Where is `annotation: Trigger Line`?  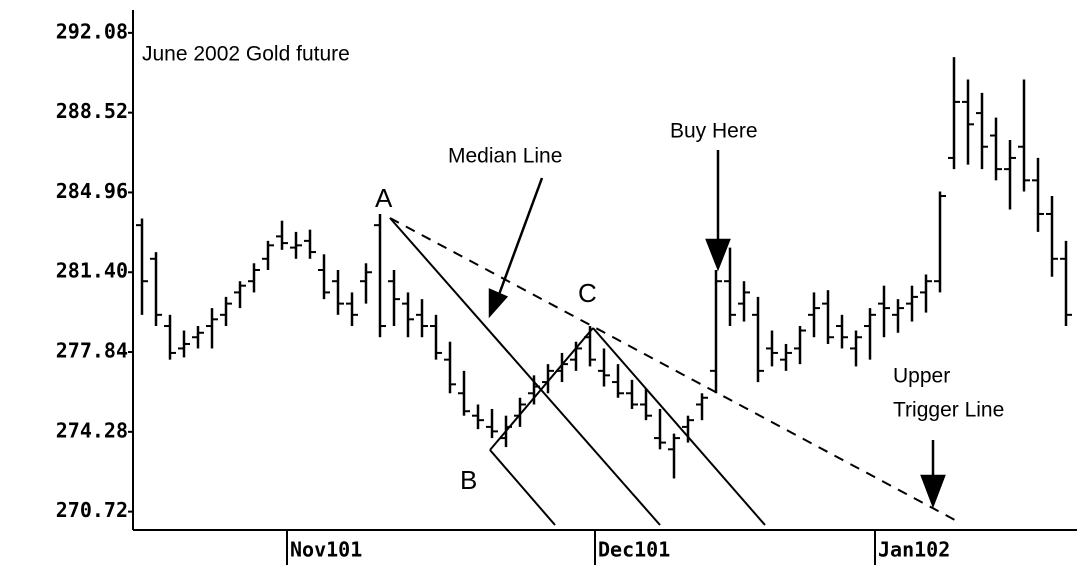 annotation: Trigger Line is located at coordinates (948, 410).